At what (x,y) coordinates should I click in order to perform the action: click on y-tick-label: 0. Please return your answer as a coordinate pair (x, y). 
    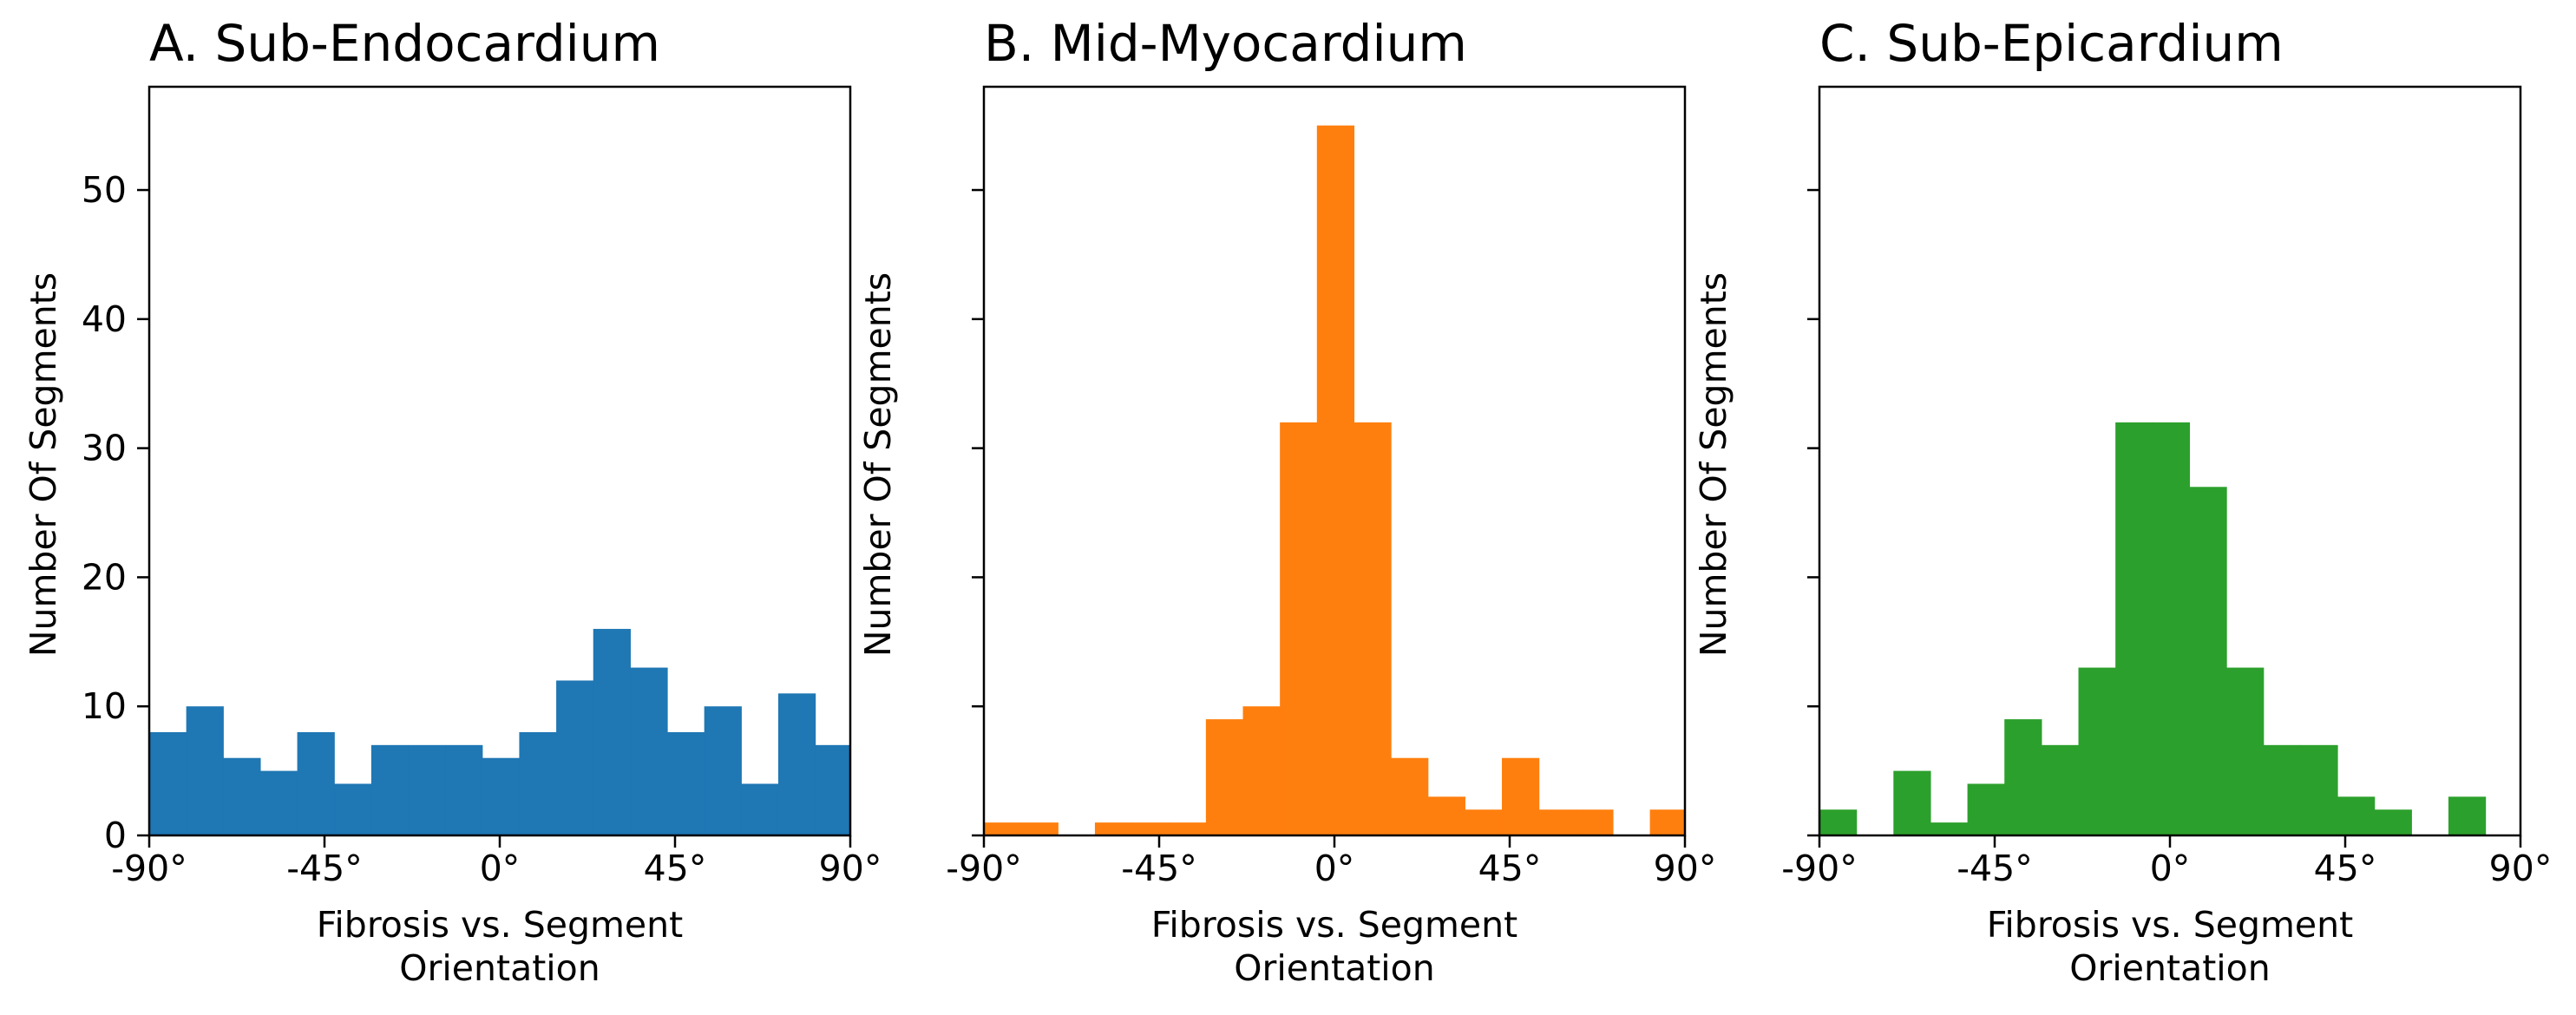
    Looking at the image, I should click on (115, 835).